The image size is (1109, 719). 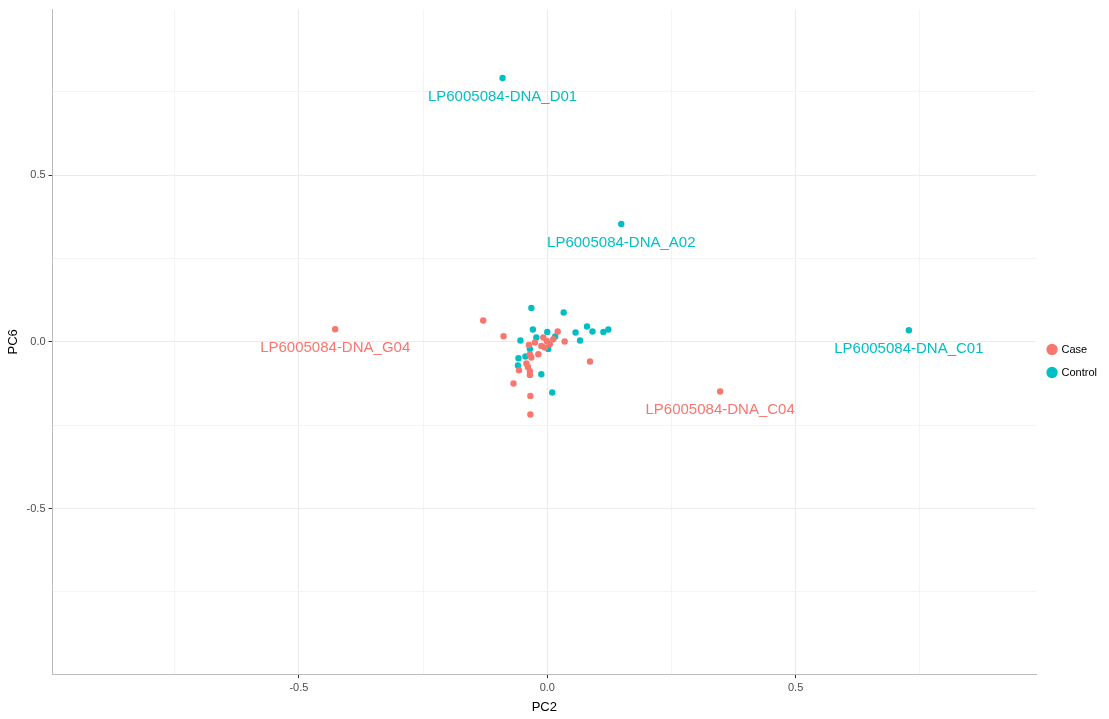 What do you see at coordinates (547, 686) in the screenshot?
I see `x-tick-label: 0.0` at bounding box center [547, 686].